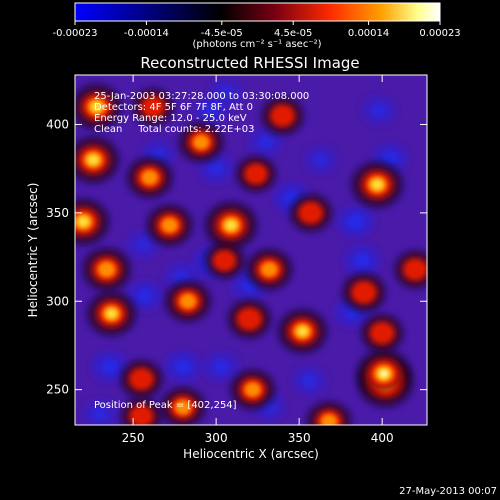 This screenshot has height=500, width=500. I want to click on info-detectors: Detectors: 4F 5F 6F 7F 8F, Att 0, so click(173, 107).